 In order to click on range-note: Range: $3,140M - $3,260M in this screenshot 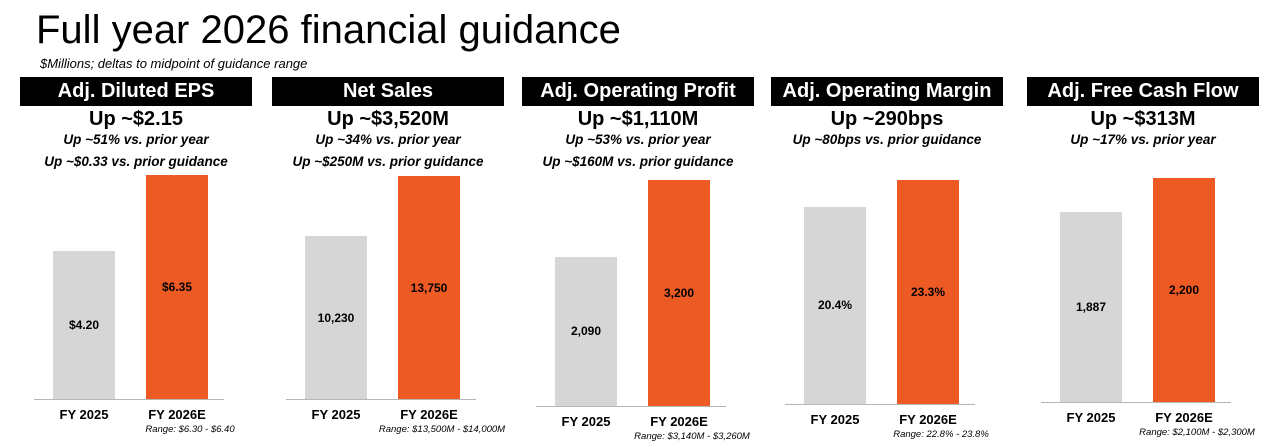, I will do `click(692, 436)`.